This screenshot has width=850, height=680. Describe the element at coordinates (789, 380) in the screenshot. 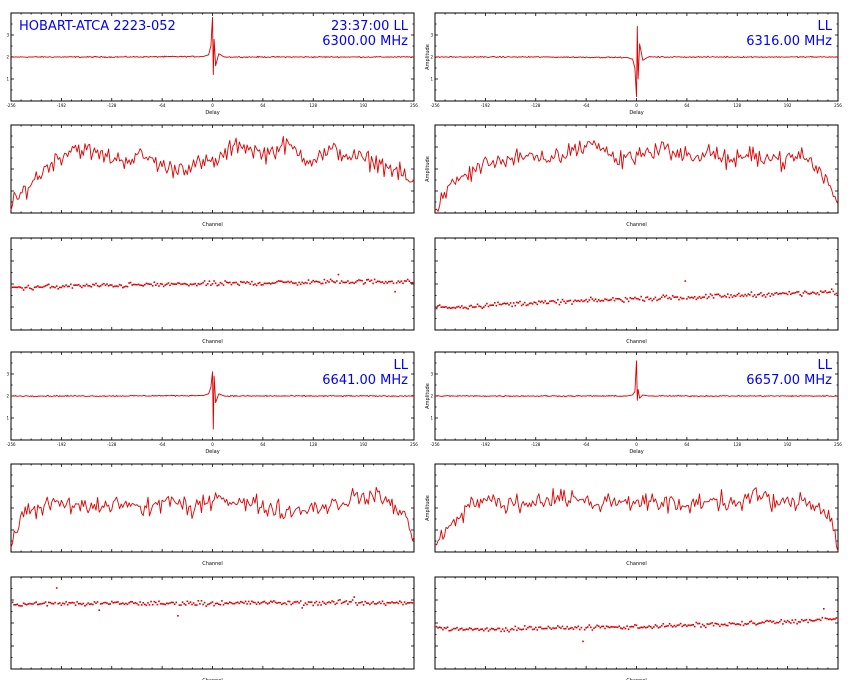

I see `frequency-label: 6657.00 MHz` at that location.